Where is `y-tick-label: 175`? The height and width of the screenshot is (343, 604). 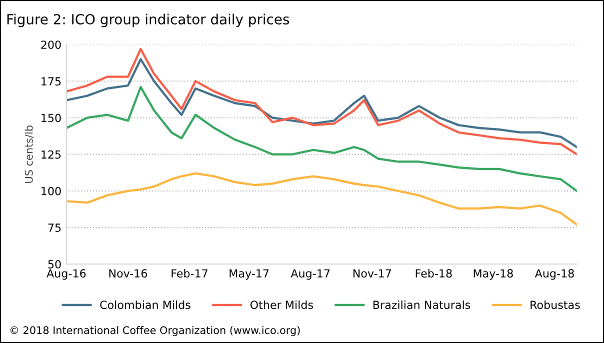
y-tick-label: 175 is located at coordinates (51, 81).